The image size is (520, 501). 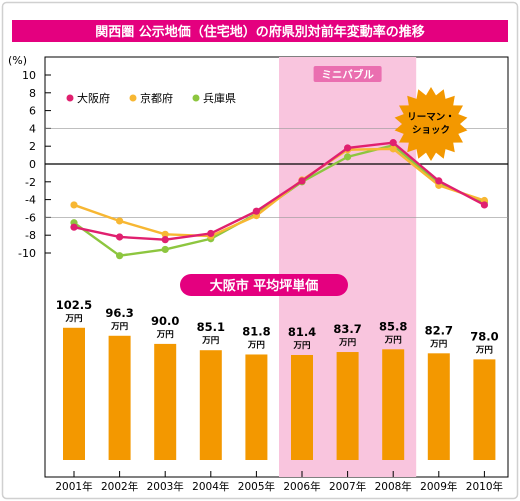 I want to click on x-tick-label: 2001年, so click(x=73, y=486).